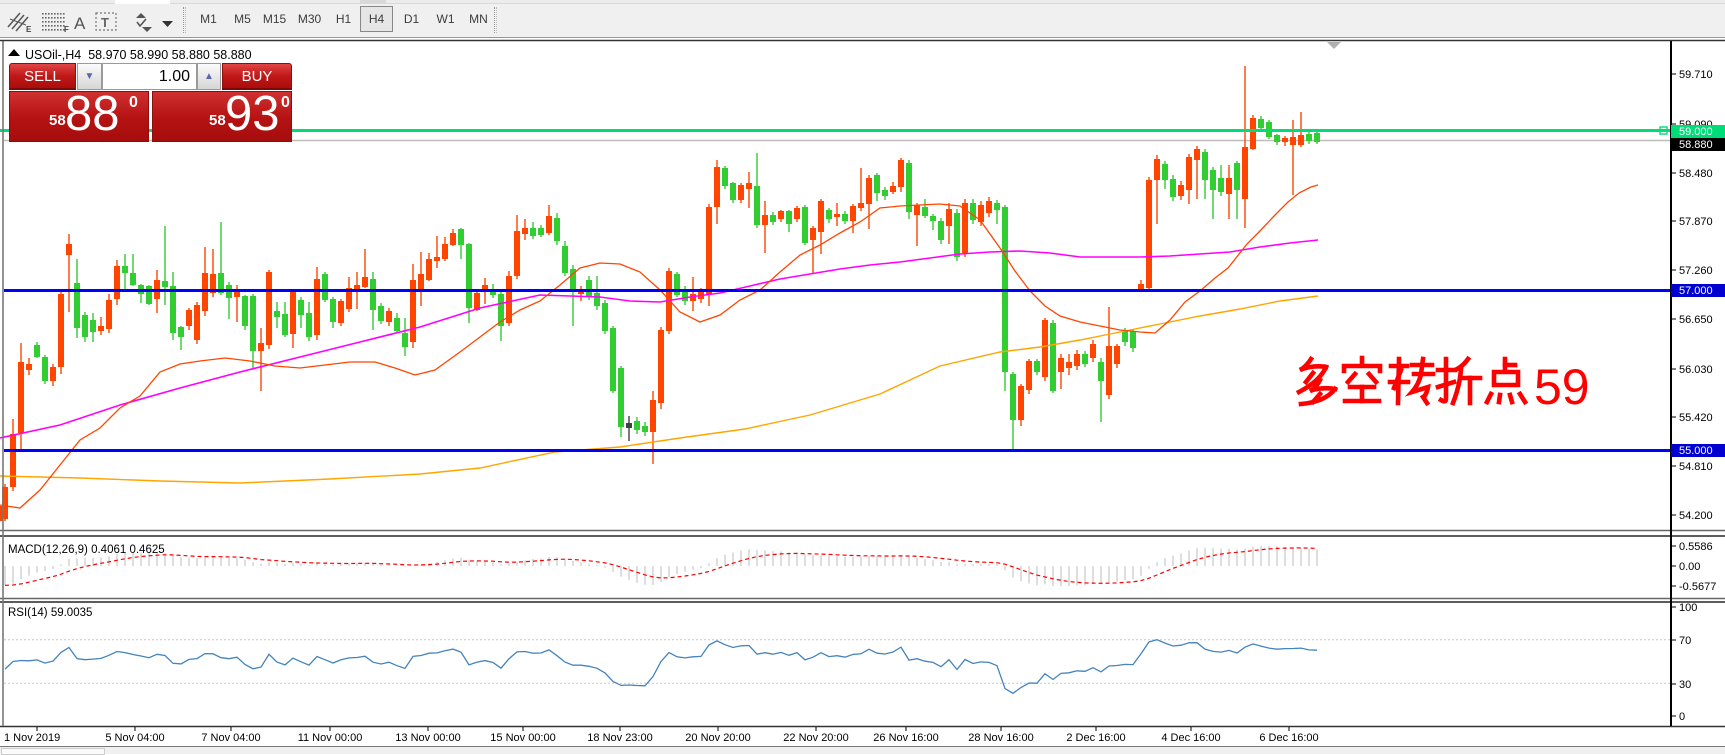 The image size is (1725, 755). Describe the element at coordinates (1697, 587) in the screenshot. I see `svg-text: -0.5677` at that location.